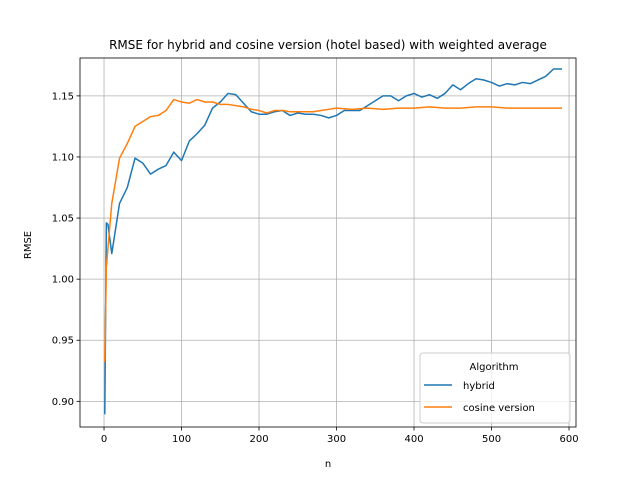  I want to click on legend: Algorithm hybrid cosine version, so click(495, 388).